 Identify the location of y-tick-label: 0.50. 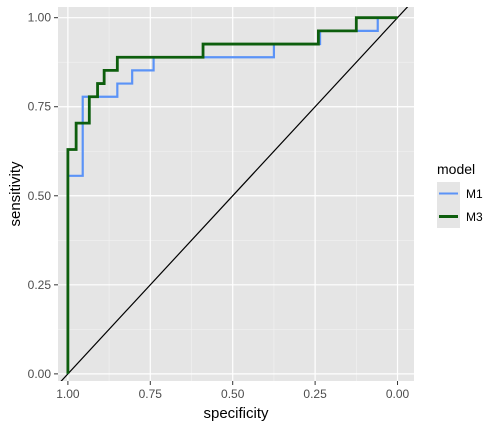
(40, 196).